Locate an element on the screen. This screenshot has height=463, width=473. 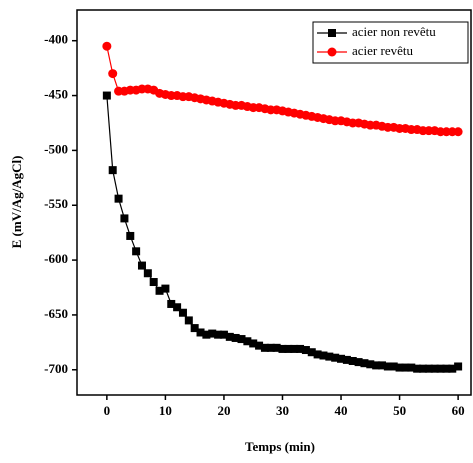
x-tick-label: 40 is located at coordinates (341, 410).